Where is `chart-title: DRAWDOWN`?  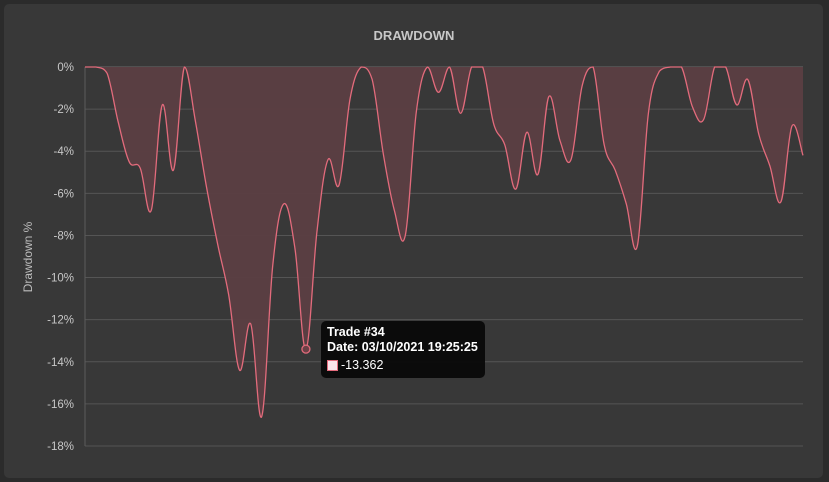
chart-title: DRAWDOWN is located at coordinates (414, 35).